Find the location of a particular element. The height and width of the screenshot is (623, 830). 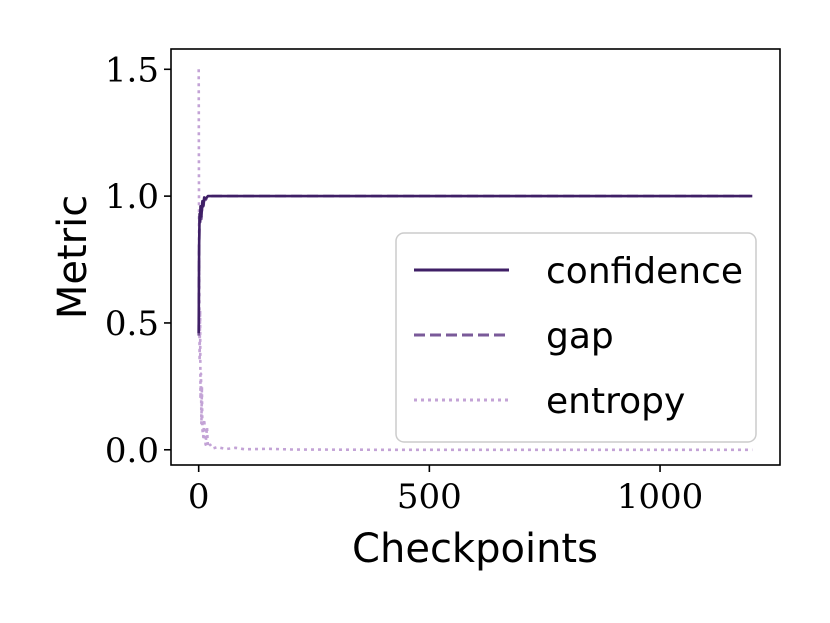

x-axis-label: Checkpoints is located at coordinates (475, 549).